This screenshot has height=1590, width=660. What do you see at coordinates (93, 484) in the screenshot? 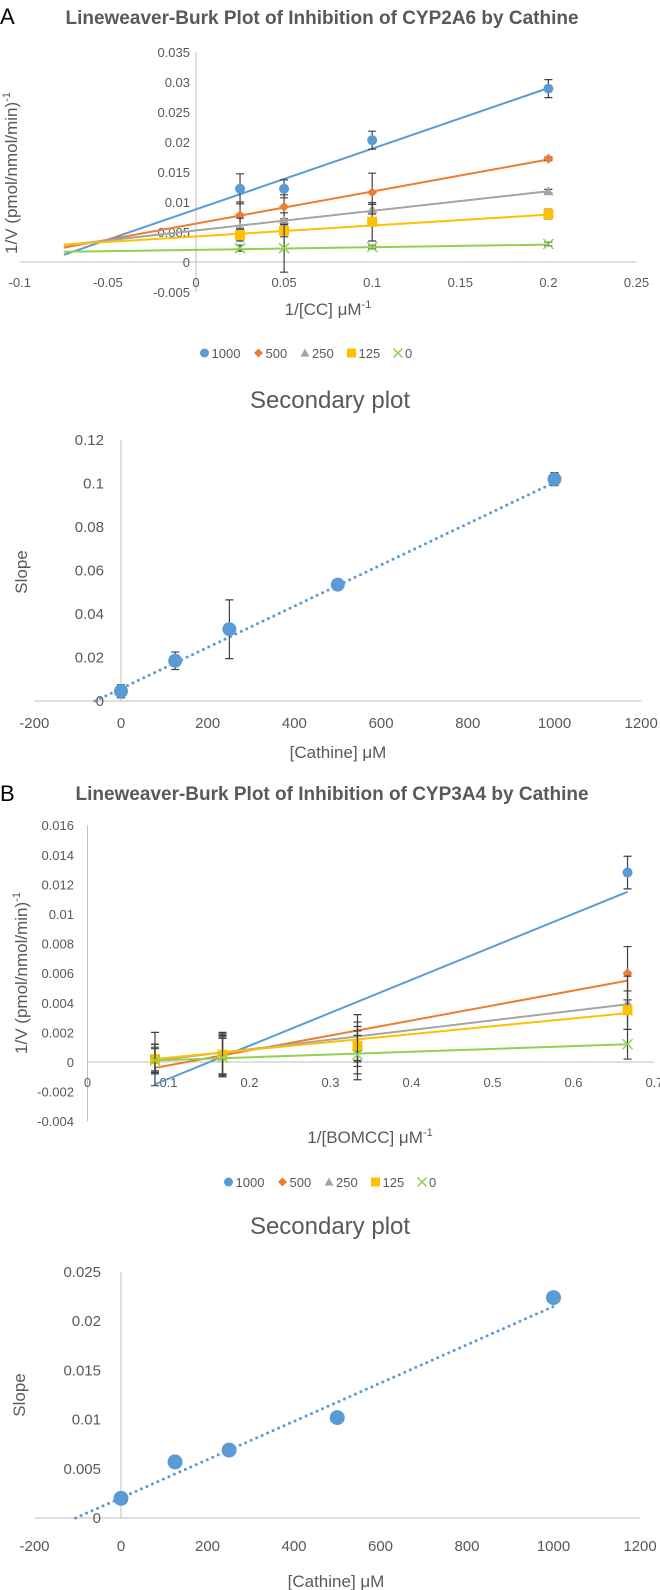
I see `y-tick-label: 0.1` at bounding box center [93, 484].